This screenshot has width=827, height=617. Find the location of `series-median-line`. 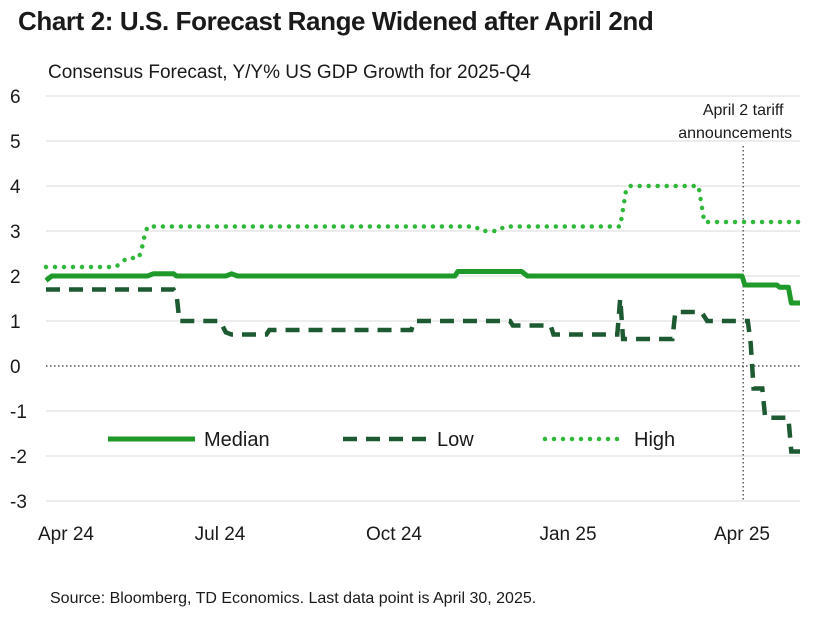

series-median-line is located at coordinates (422, 287).